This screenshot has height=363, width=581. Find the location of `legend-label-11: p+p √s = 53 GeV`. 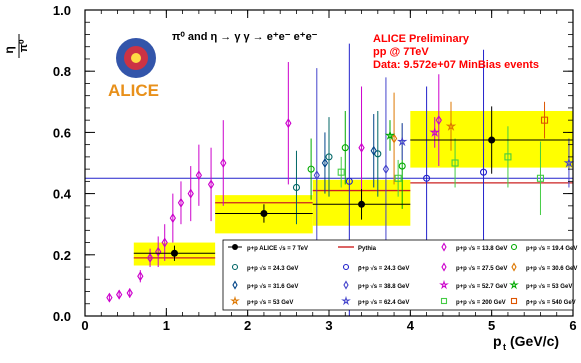

legend-label-11: p+p √s = 53 GeV is located at coordinates (549, 286).